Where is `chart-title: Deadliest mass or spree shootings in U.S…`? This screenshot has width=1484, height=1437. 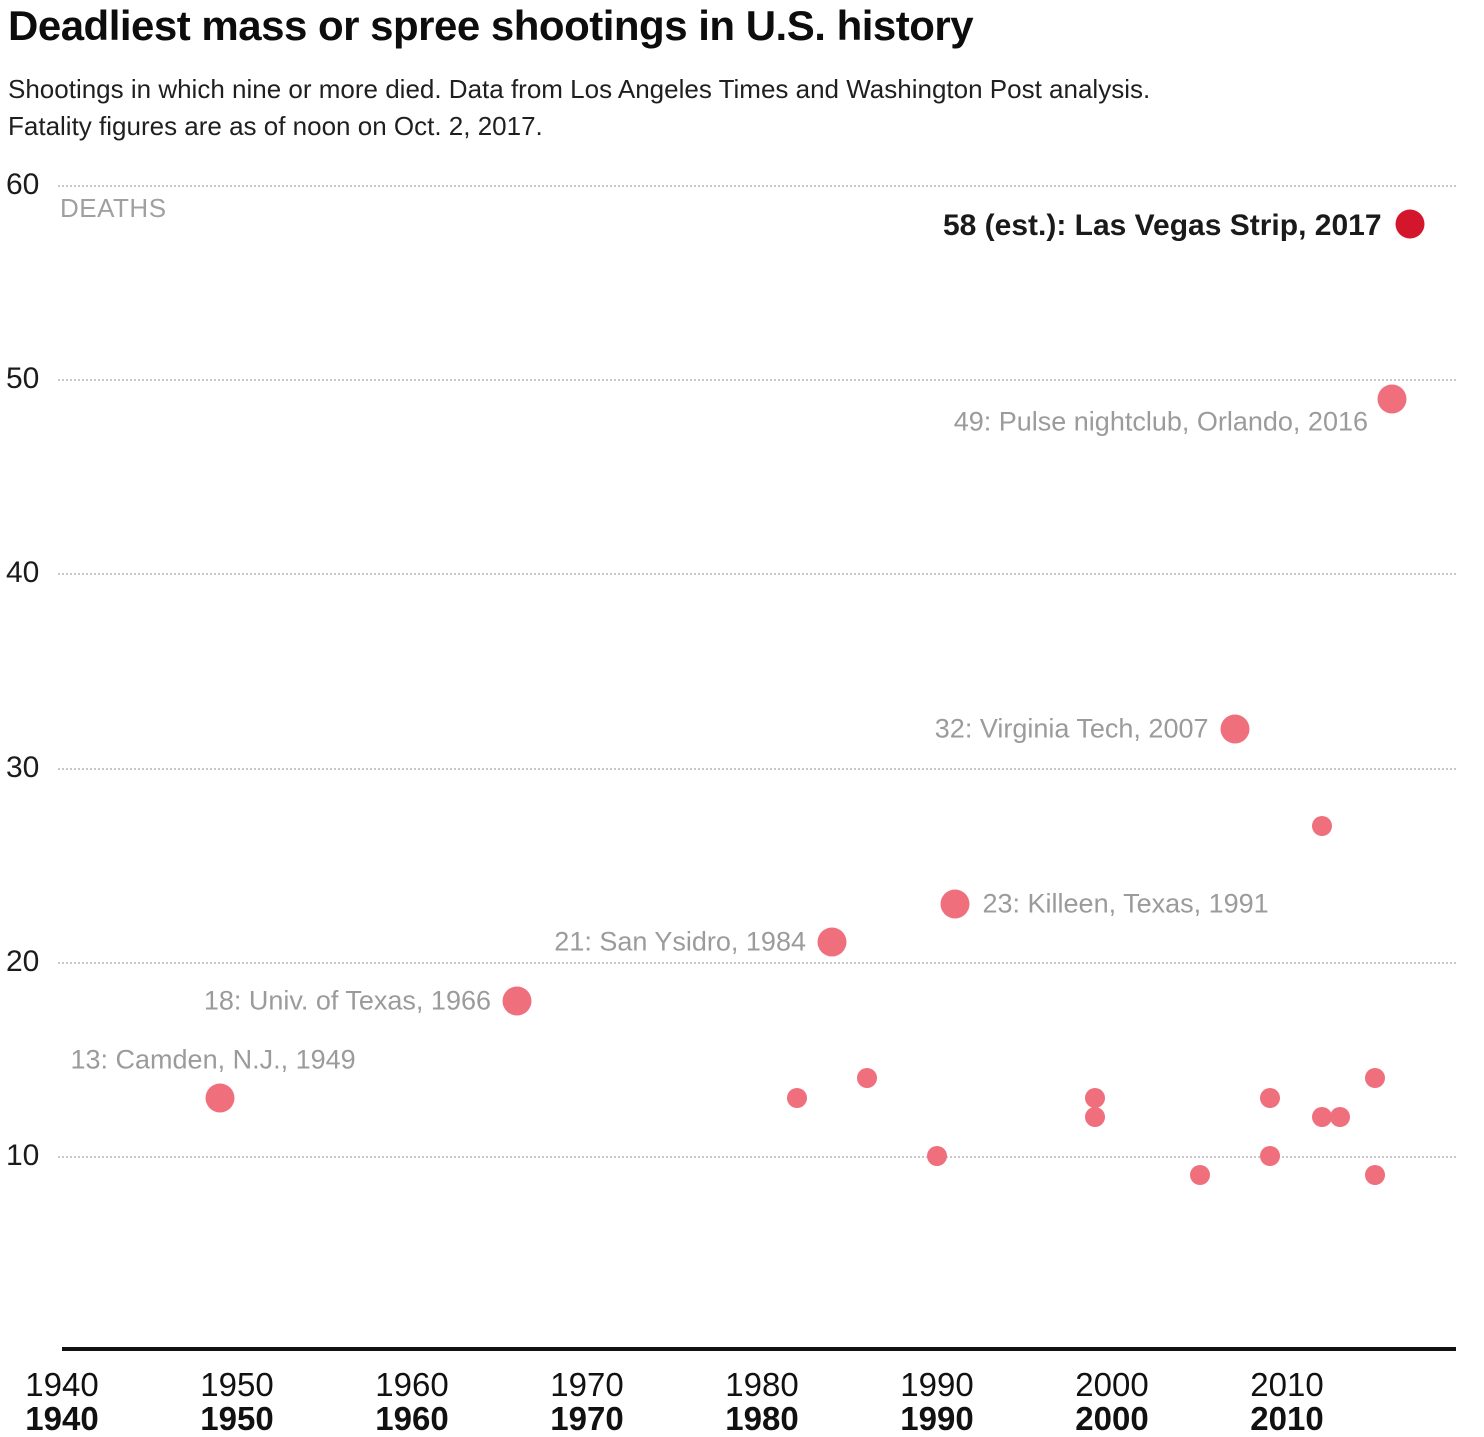 chart-title: Deadliest mass or spree shootings in U.S… is located at coordinates (491, 25).